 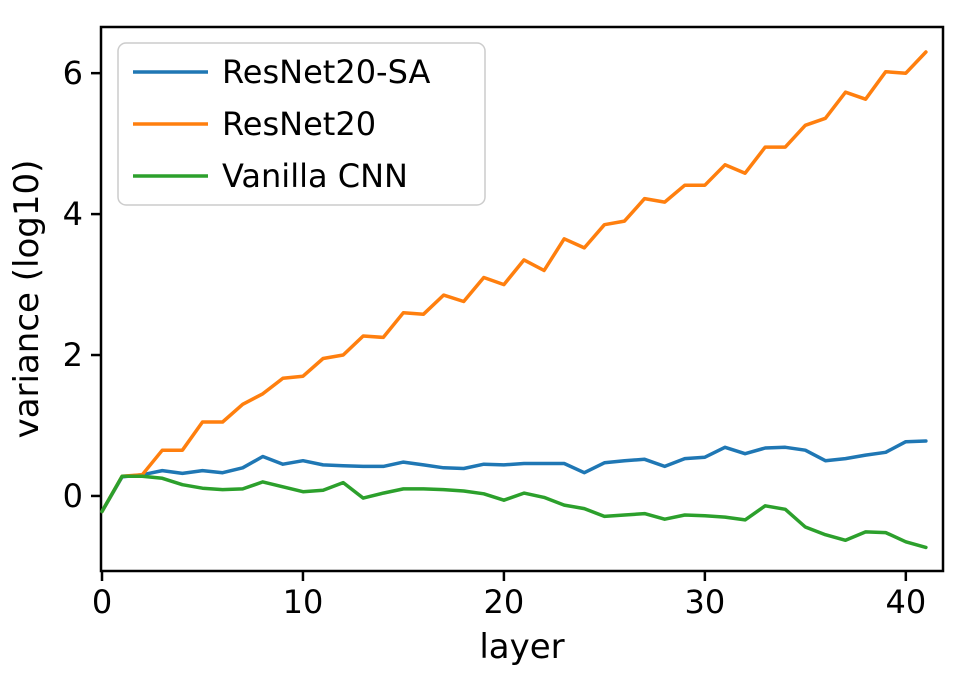 I want to click on legend-entry: ResNet20, so click(x=254, y=124).